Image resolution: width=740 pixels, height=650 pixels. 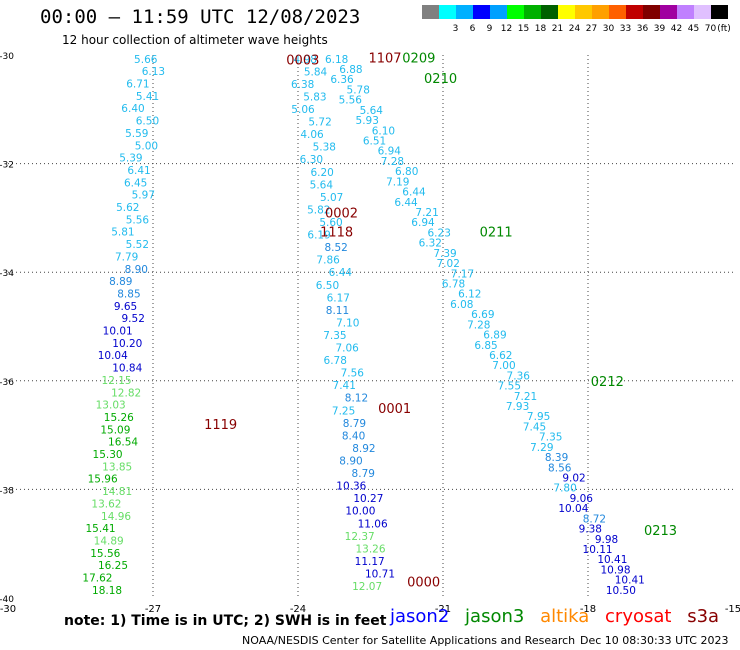 What do you see at coordinates (444, 254) in the screenshot?
I see `wave-height-value: 7.39` at bounding box center [444, 254].